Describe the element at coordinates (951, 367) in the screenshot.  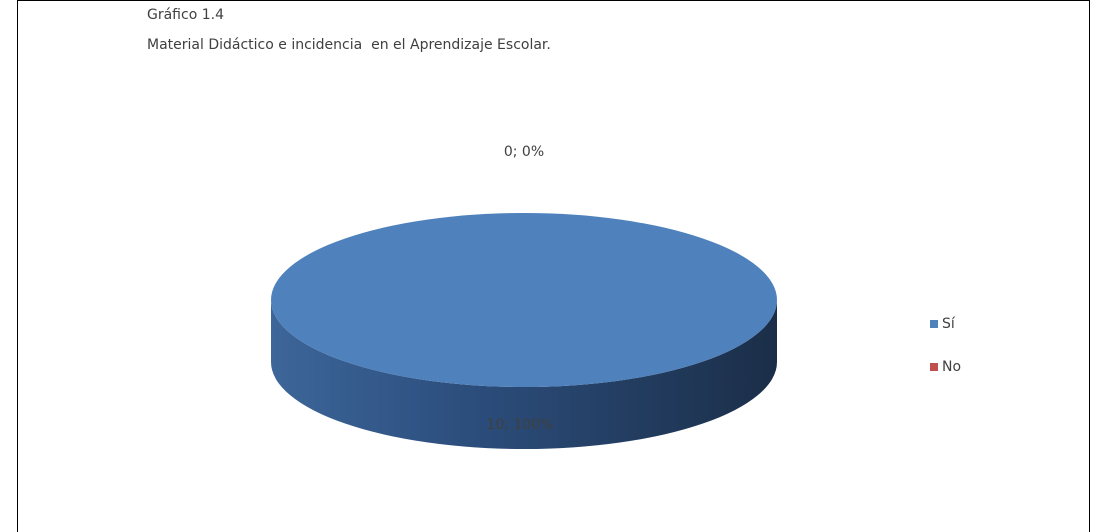
I see `legend-label: No` at that location.